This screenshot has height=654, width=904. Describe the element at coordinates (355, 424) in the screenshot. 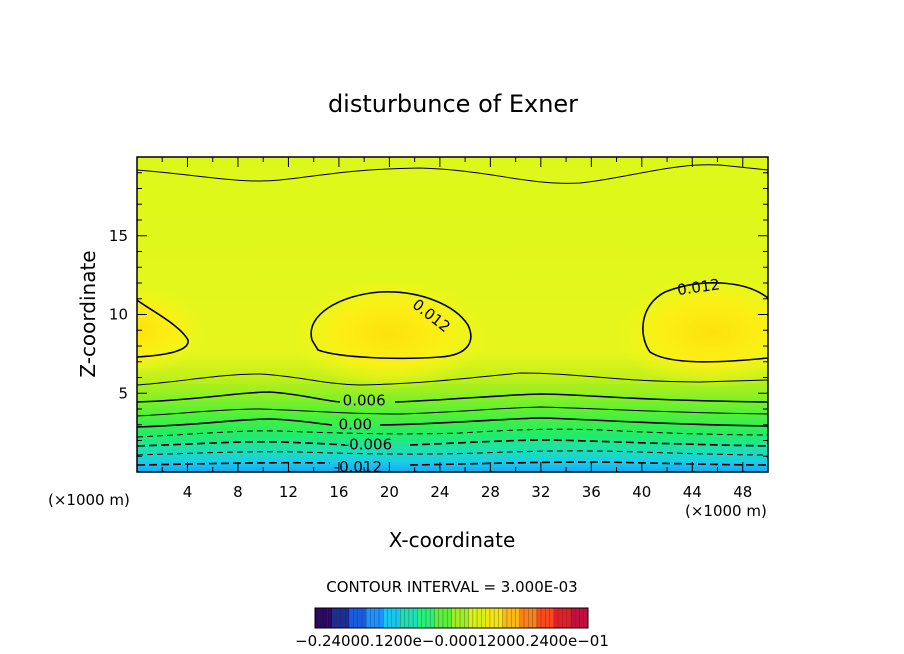

I see `contour-label: 0.00` at that location.